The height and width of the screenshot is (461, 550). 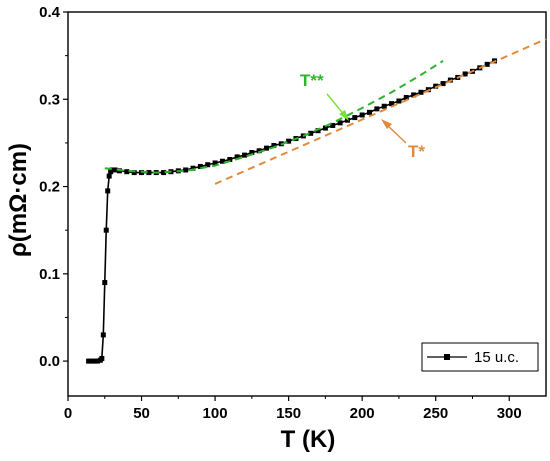 What do you see at coordinates (509, 413) in the screenshot?
I see `x-tick-label: 300` at bounding box center [509, 413].